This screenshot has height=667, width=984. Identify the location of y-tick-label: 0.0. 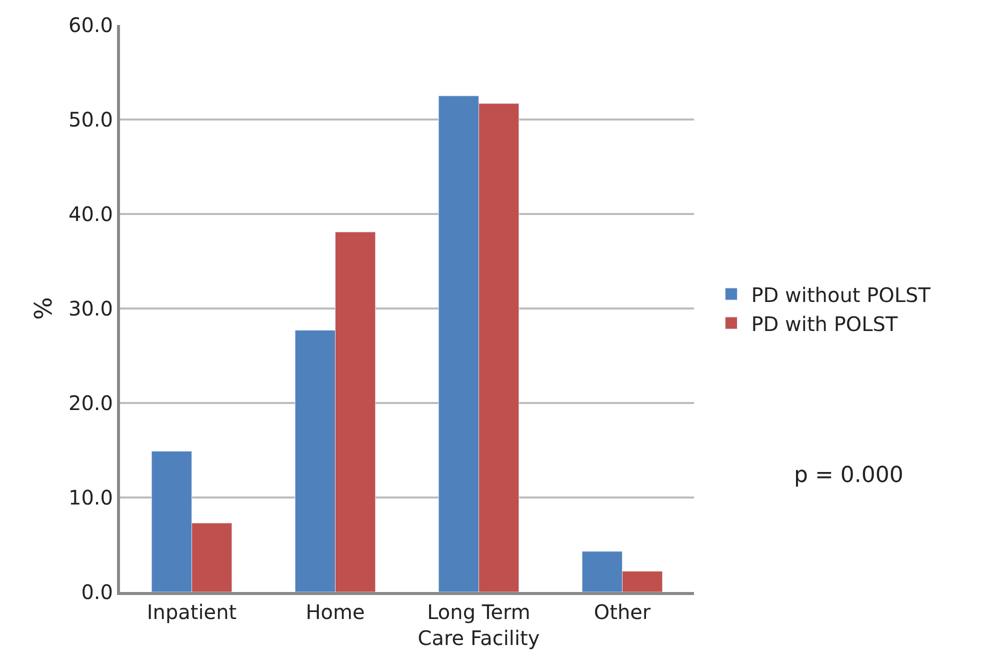
(97, 592).